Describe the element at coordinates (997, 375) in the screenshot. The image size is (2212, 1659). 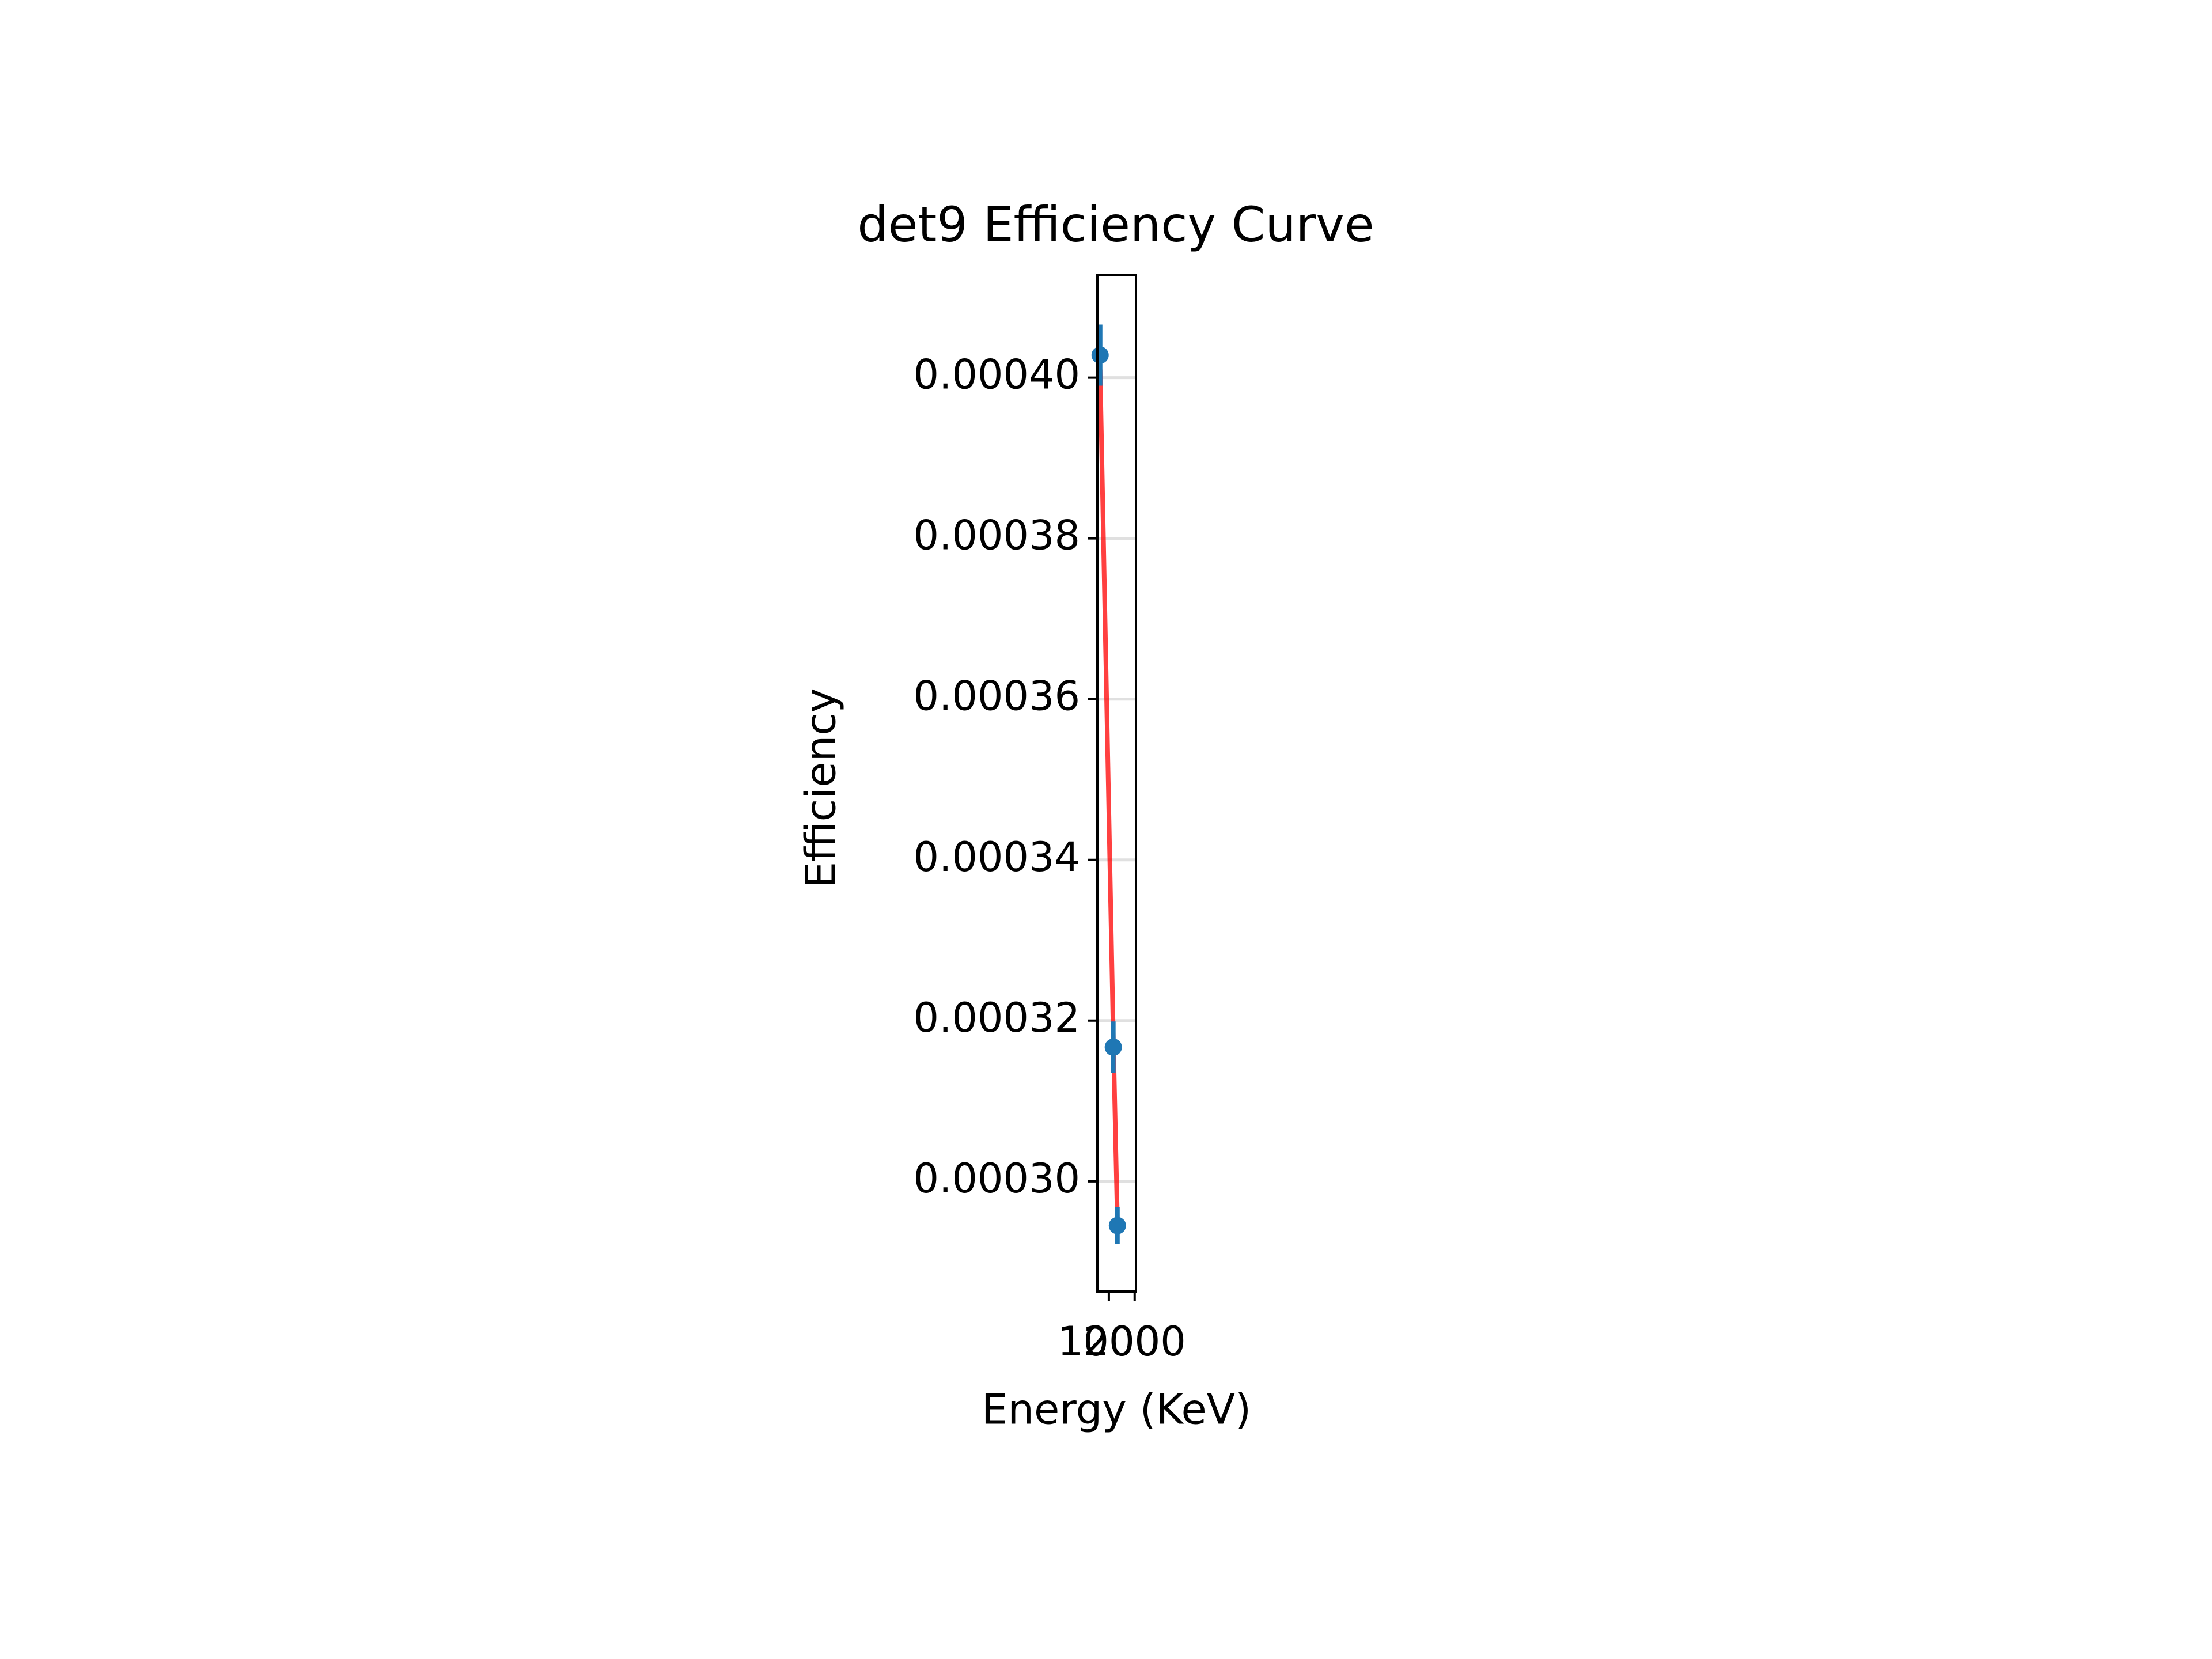
I see `y-tick-label: 0.00040` at that location.